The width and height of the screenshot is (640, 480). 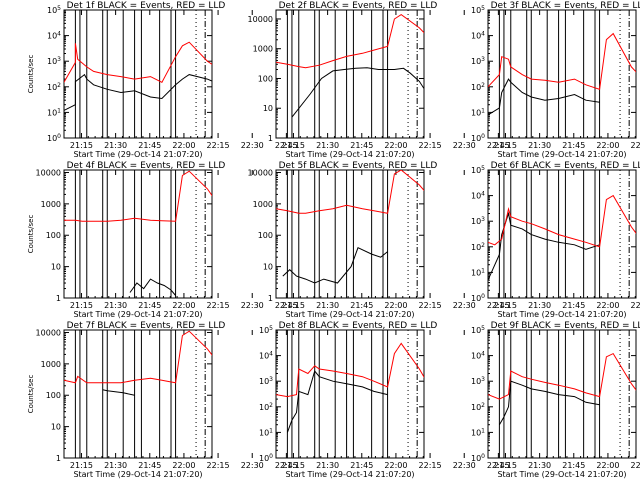 I want to click on panel-title: Det 5f BLACK = Events, RED = LLD, so click(x=358, y=166).